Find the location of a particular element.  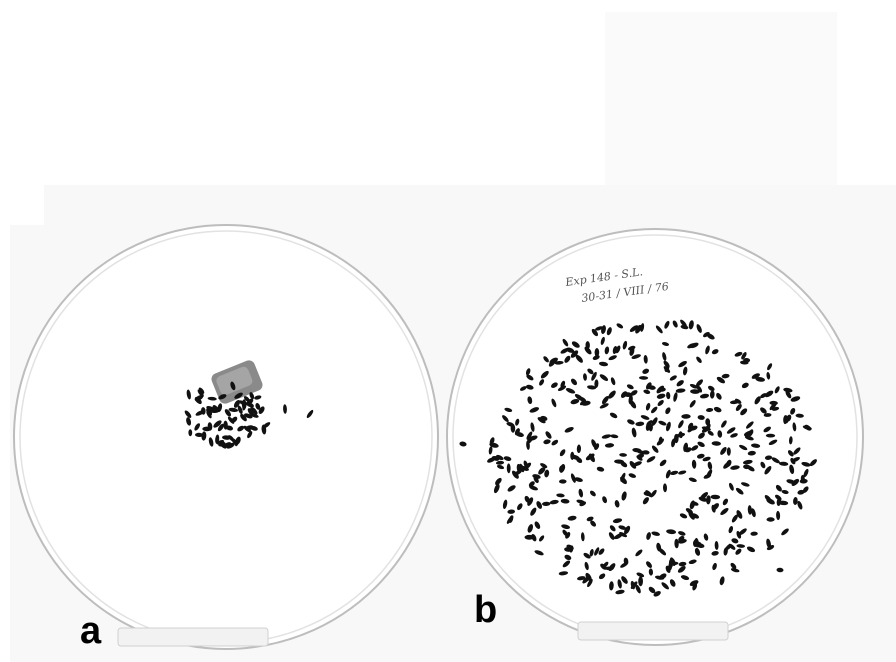

panel-label: a is located at coordinates (91, 631).